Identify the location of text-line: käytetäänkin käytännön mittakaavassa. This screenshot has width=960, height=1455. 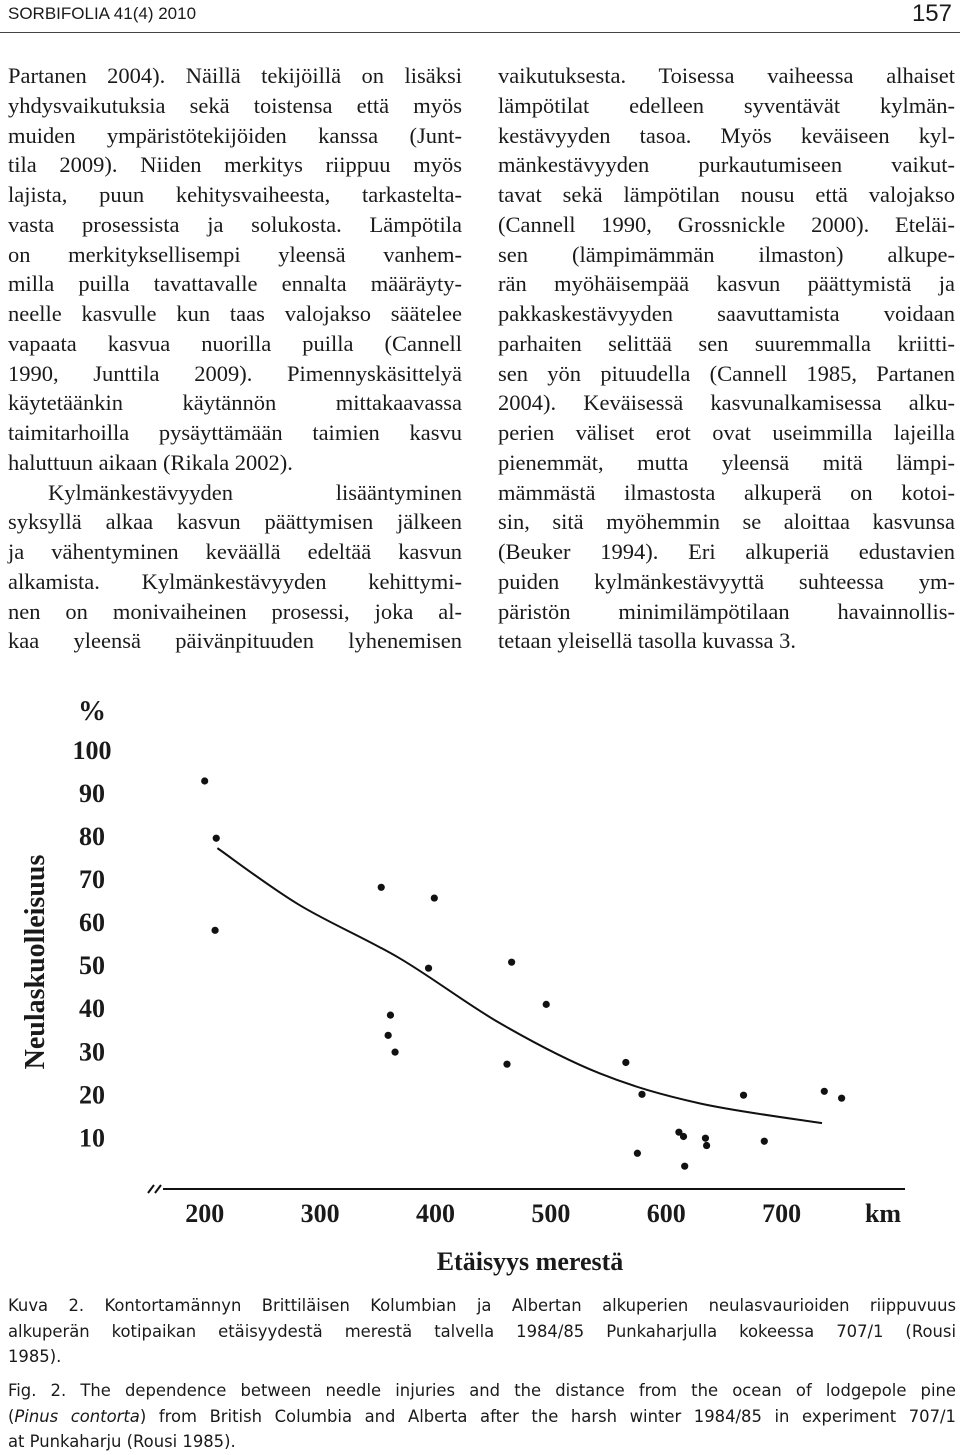
(235, 403).